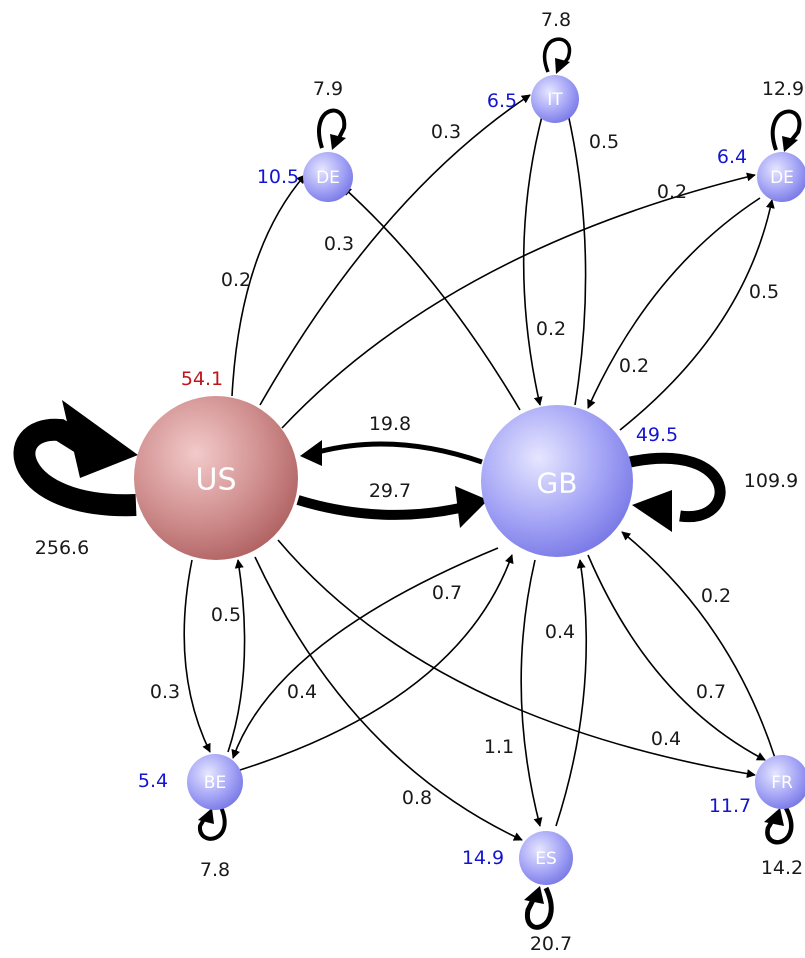 This screenshot has width=805, height=958. I want to click on self-loop-it-stroke, so click(557, 55).